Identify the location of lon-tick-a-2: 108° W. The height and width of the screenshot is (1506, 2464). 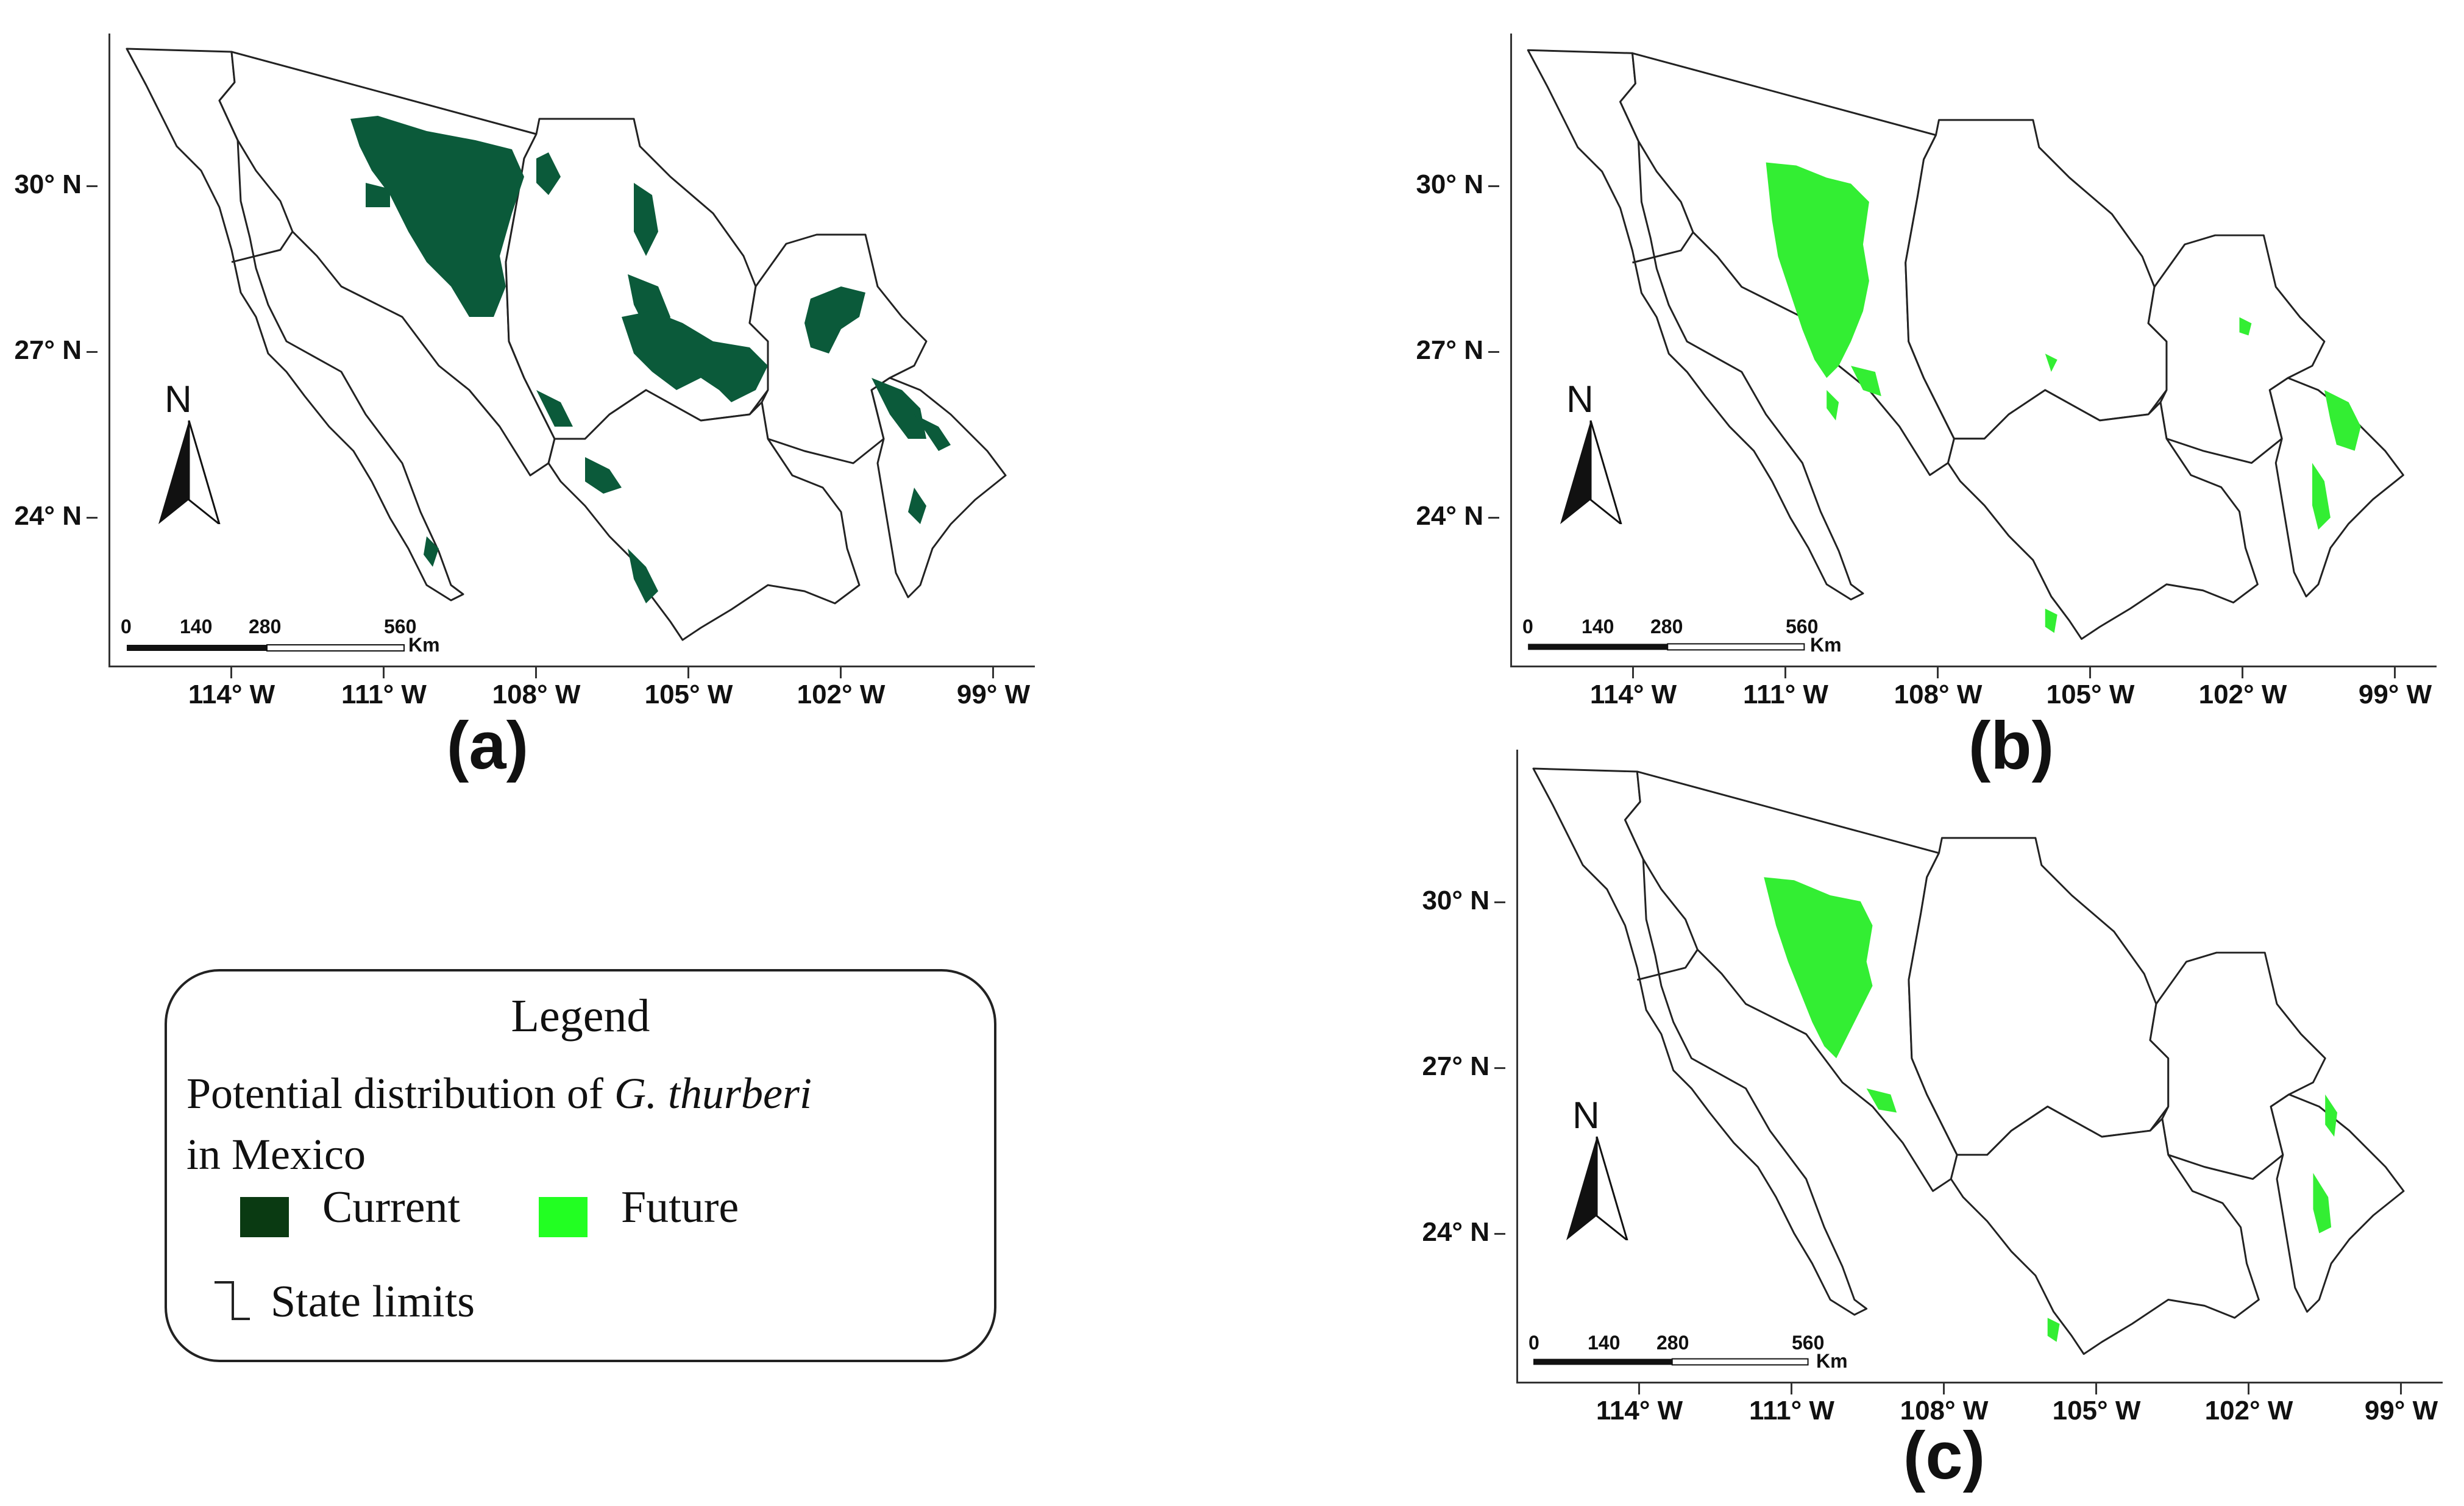
(536, 695).